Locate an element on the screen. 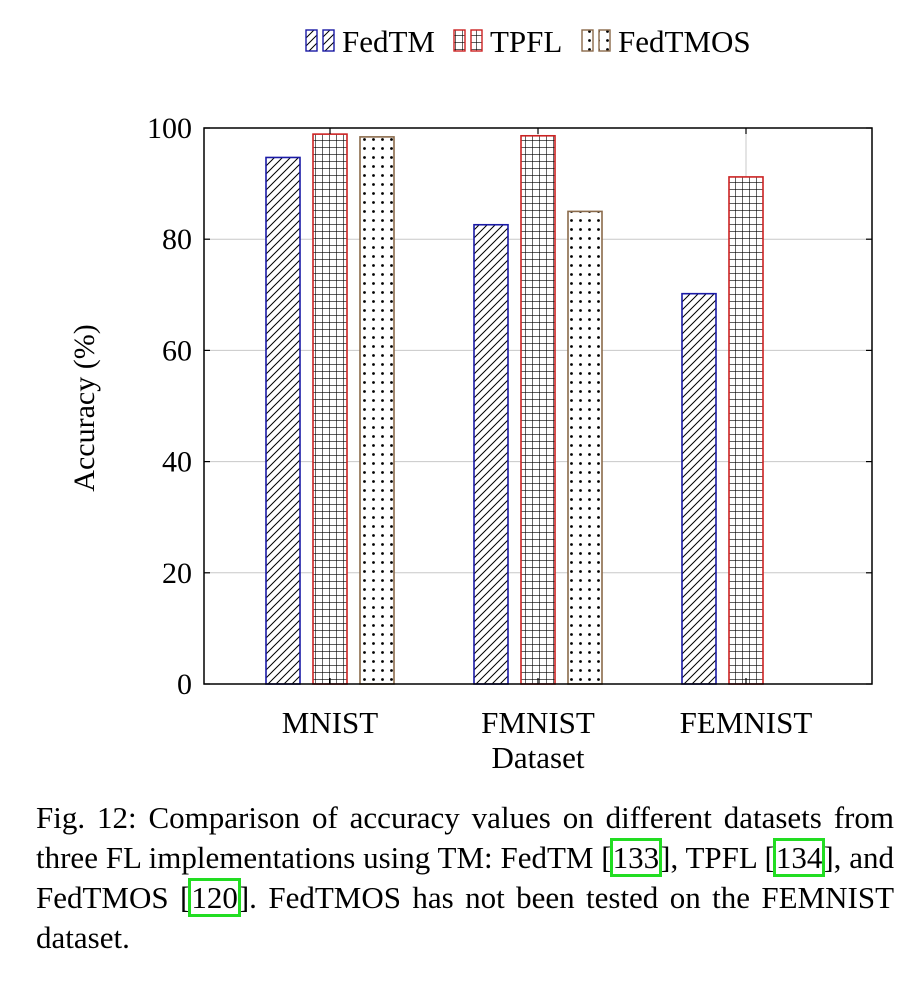  bar-fedtm-mnist is located at coordinates (283, 420).